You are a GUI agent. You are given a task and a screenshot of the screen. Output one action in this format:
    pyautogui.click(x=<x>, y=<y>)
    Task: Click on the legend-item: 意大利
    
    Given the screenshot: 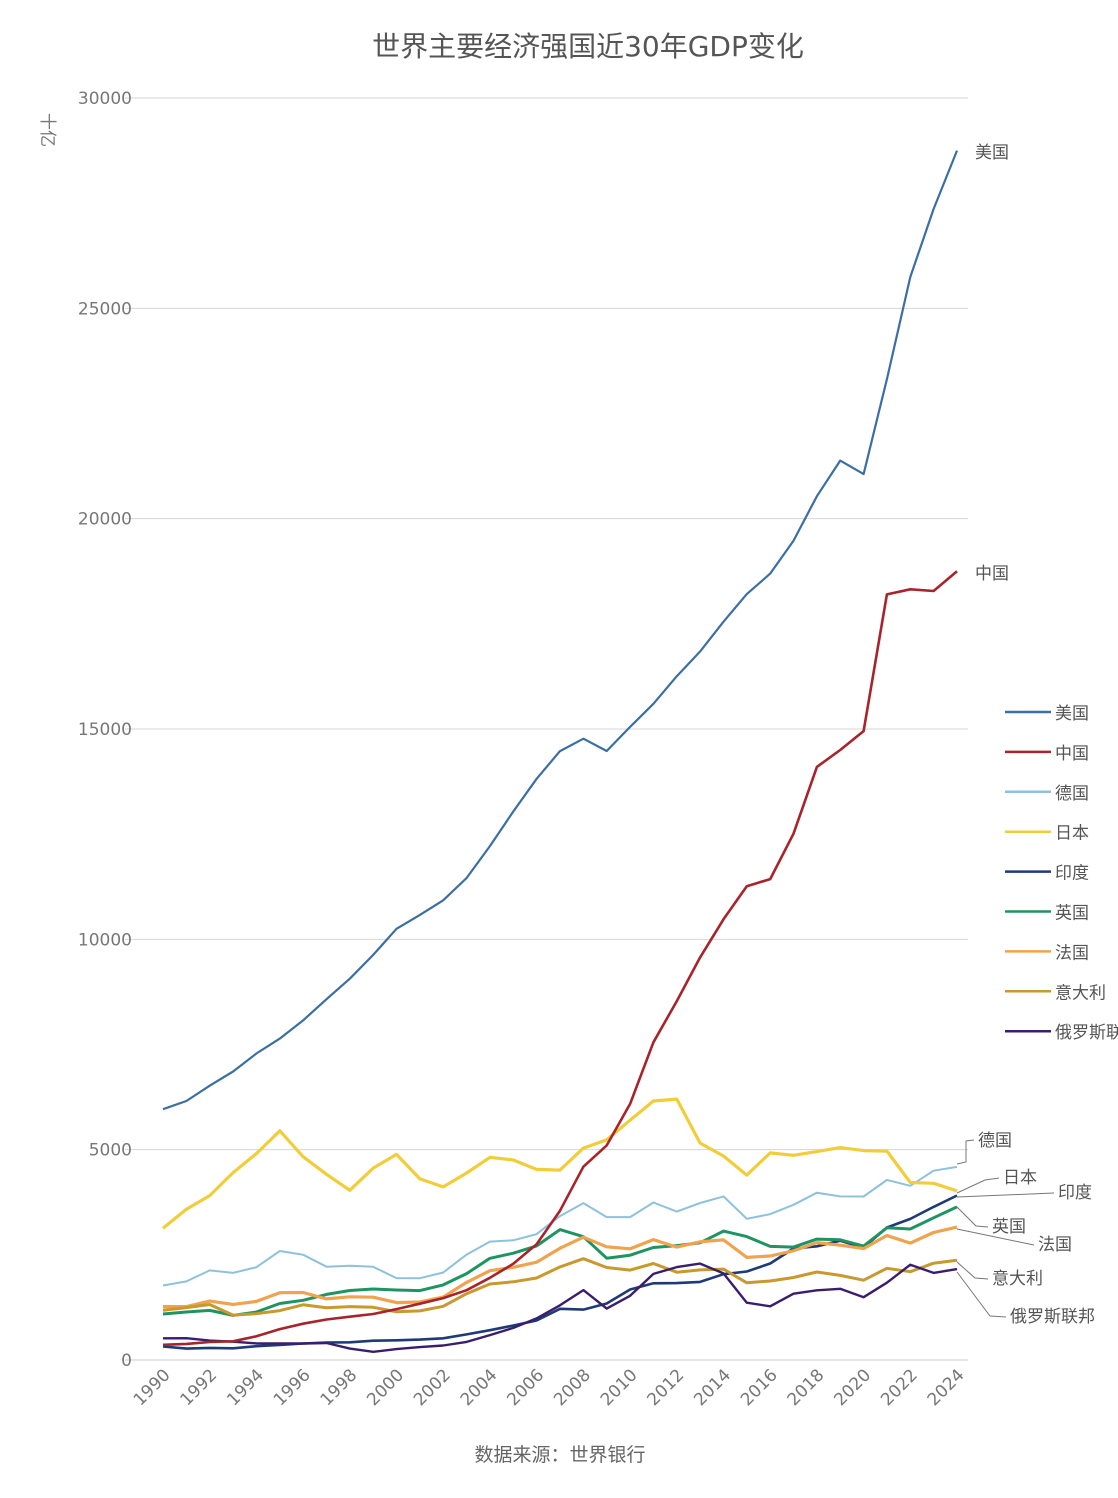 What is the action you would take?
    pyautogui.click(x=1055, y=993)
    